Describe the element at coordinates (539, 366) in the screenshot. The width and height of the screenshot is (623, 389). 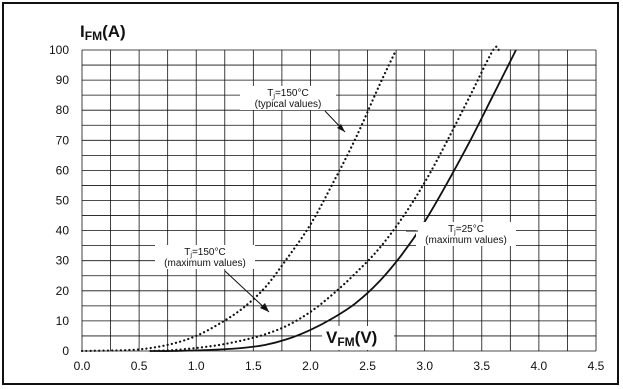
I see `x-tick-label: 4.0` at that location.